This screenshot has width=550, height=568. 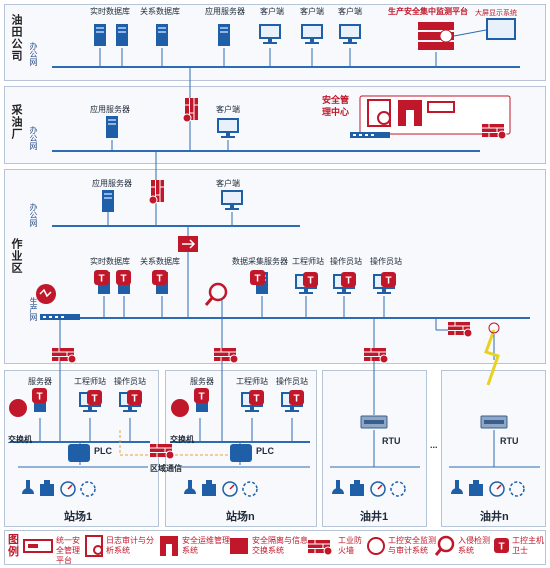 What do you see at coordinates (13, 546) in the screenshot?
I see `legend-title: 图例` at bounding box center [13, 546].